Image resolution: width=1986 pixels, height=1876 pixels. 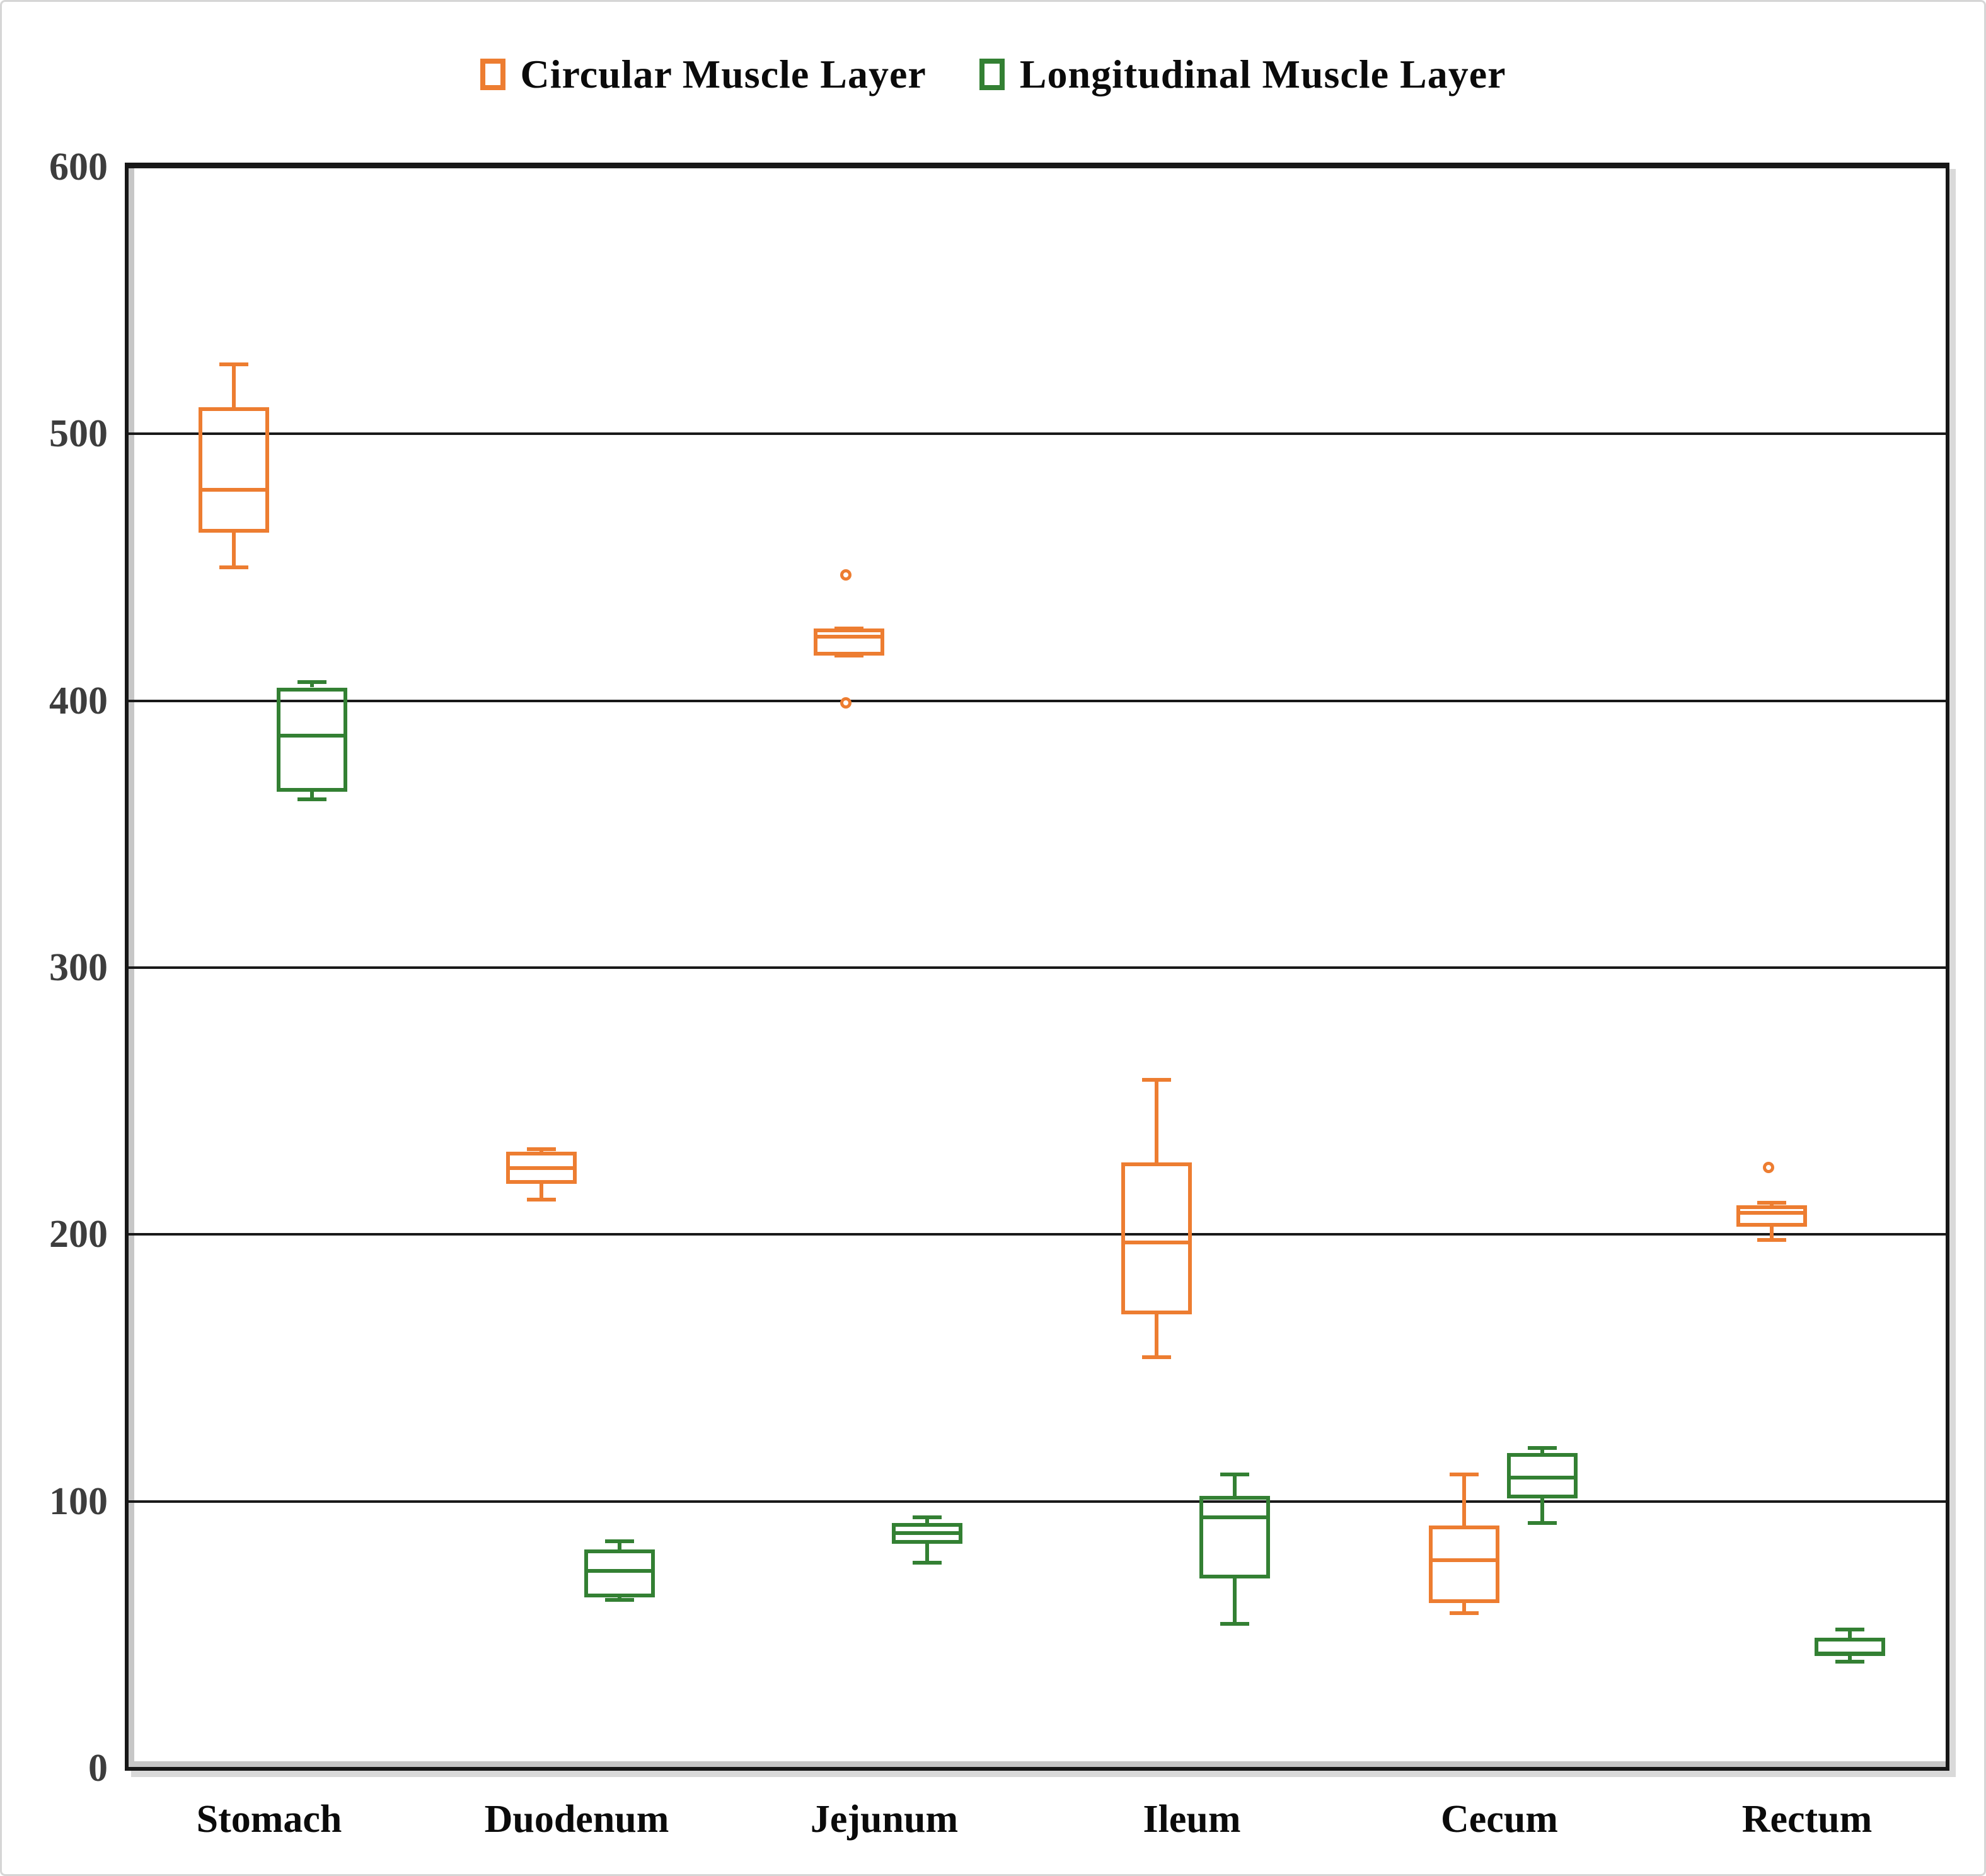 What do you see at coordinates (1464, 1564) in the screenshot?
I see `box-circular-cecum` at bounding box center [1464, 1564].